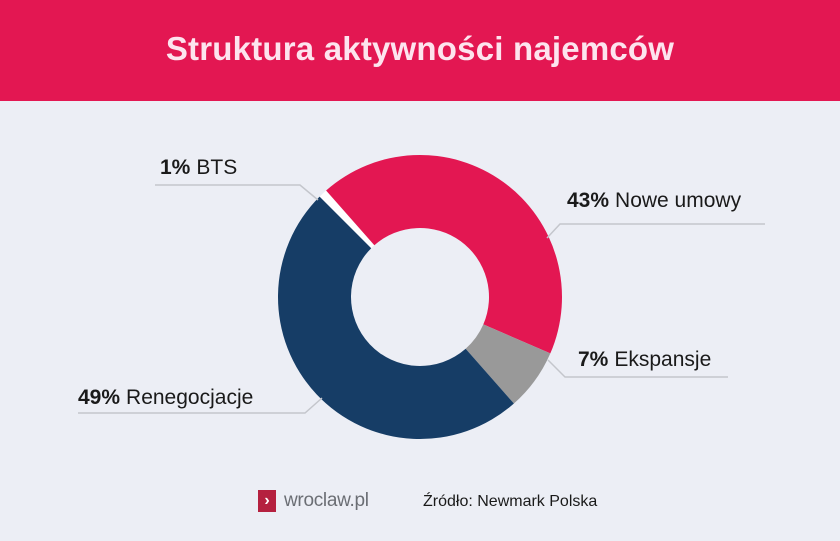  What do you see at coordinates (444, 254) in the screenshot?
I see `slice-nowe-umowy` at bounding box center [444, 254].